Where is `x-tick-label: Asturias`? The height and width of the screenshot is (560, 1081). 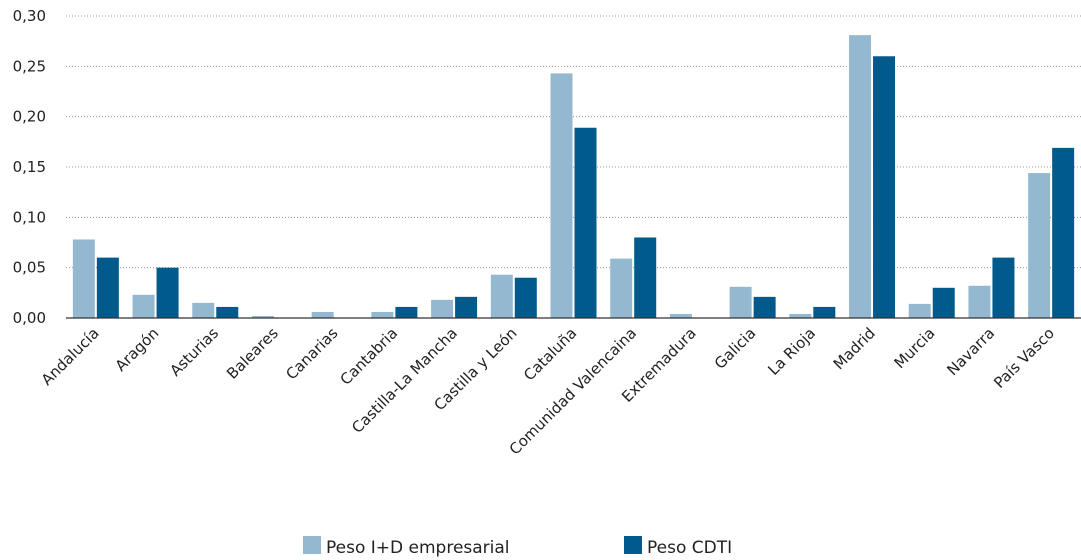
x-tick-label: Asturias is located at coordinates (194, 352).